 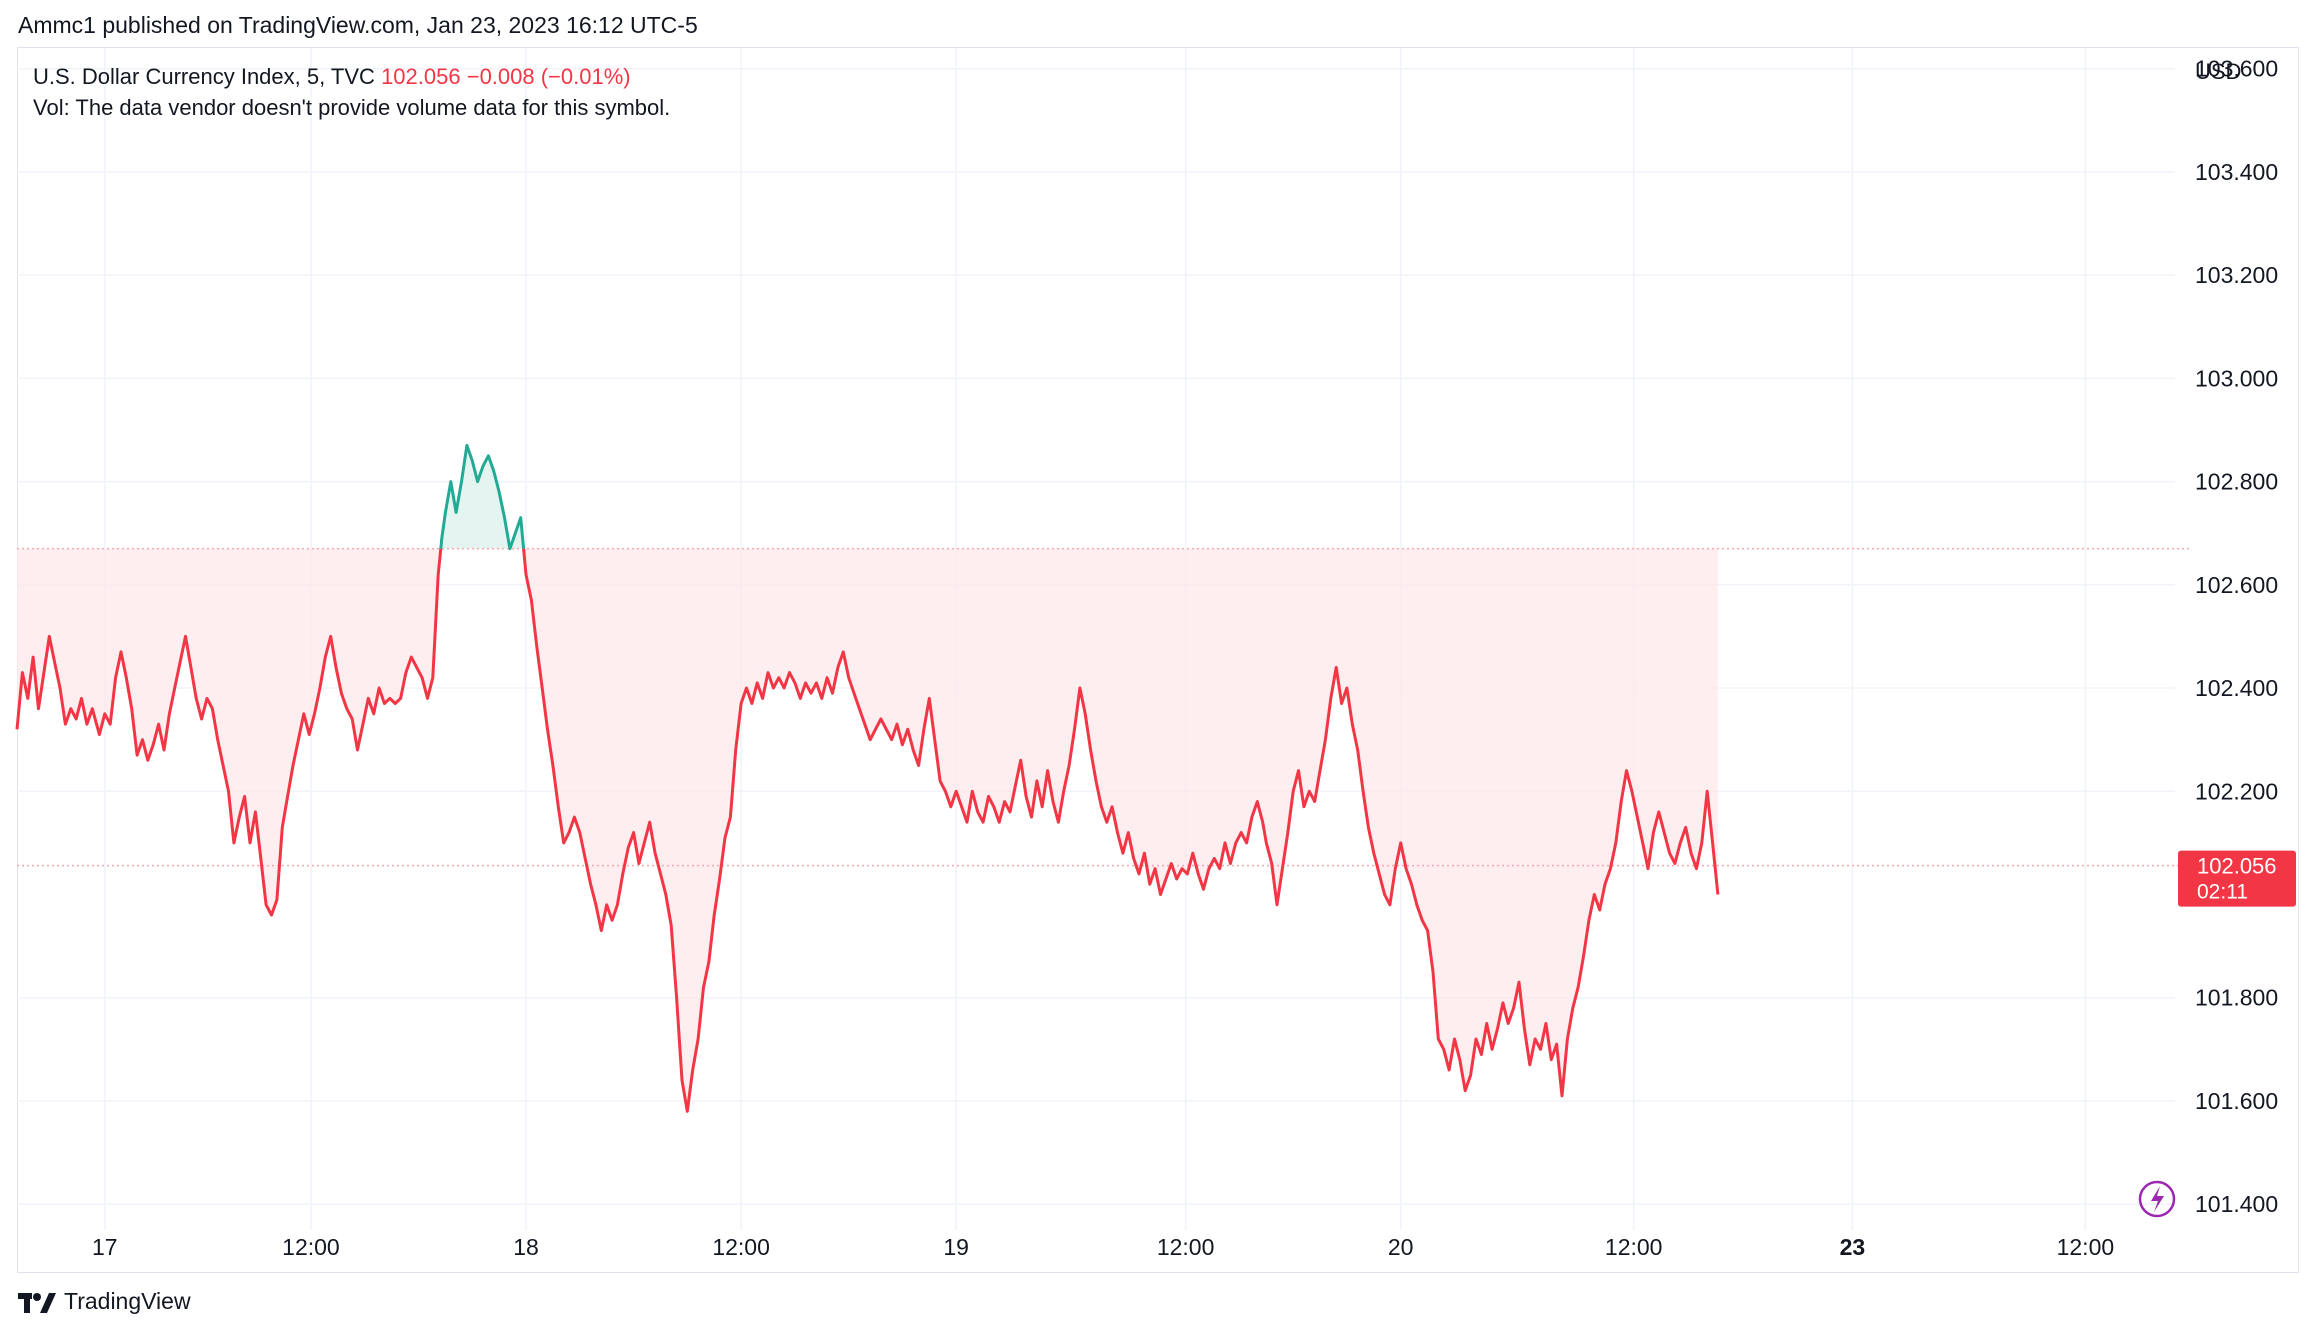 I want to click on footer-brand: TradingView, so click(x=104, y=1301).